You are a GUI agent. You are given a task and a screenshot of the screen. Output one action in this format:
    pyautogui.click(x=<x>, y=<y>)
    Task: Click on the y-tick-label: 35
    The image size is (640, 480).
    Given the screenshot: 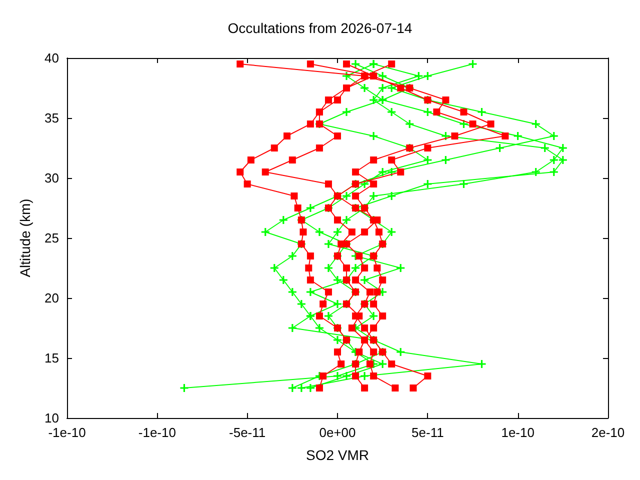 What is the action you would take?
    pyautogui.click(x=51, y=118)
    